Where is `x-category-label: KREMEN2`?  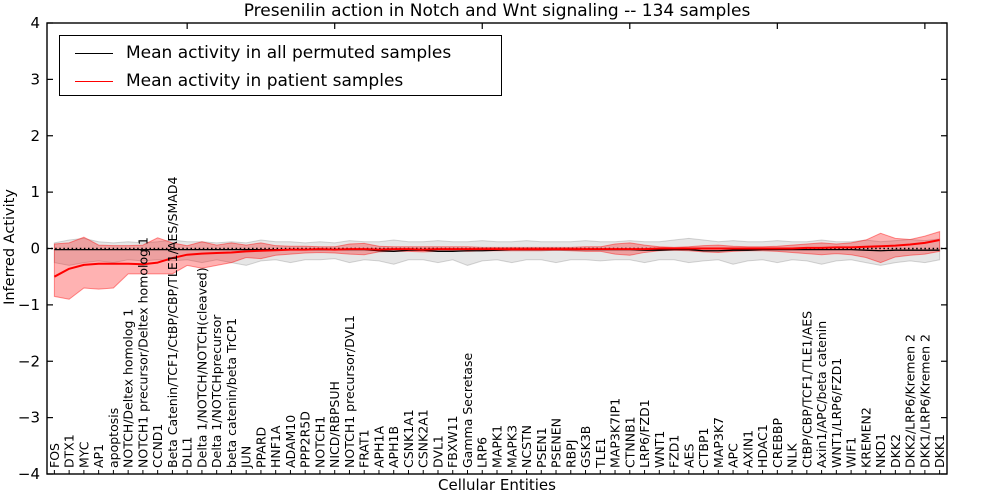 x-category-label: KREMEN2 is located at coordinates (865, 437).